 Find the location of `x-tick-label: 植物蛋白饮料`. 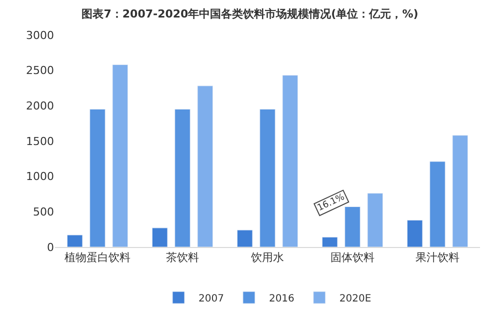

x-tick-label: 植物蛋白饮料 is located at coordinates (97, 257).